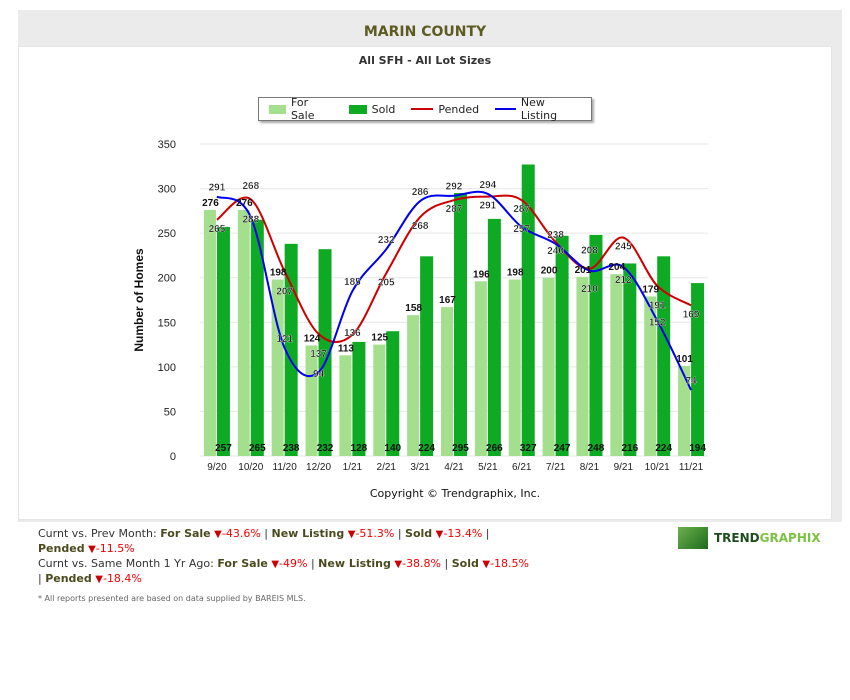 The height and width of the screenshot is (700, 850). I want to click on x-tick-label: 1/21, so click(353, 467).